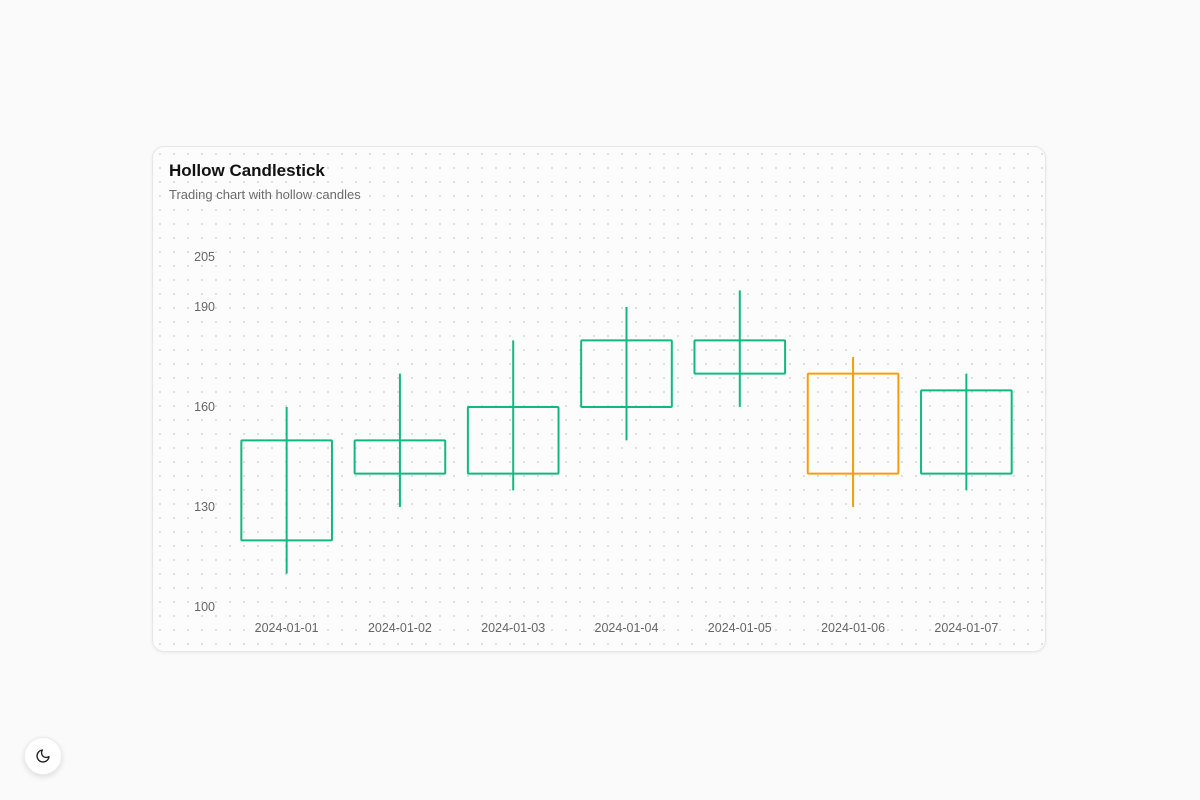 This screenshot has width=1200, height=800. What do you see at coordinates (400, 628) in the screenshot?
I see `x-tick-label: 2024-01-02` at bounding box center [400, 628].